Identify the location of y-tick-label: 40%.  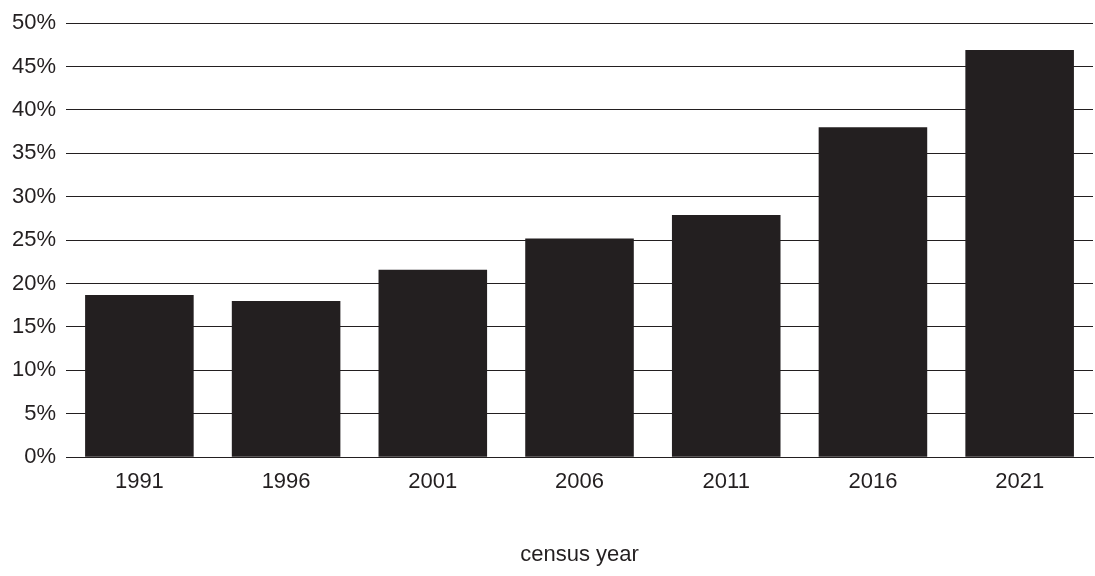
(34, 109).